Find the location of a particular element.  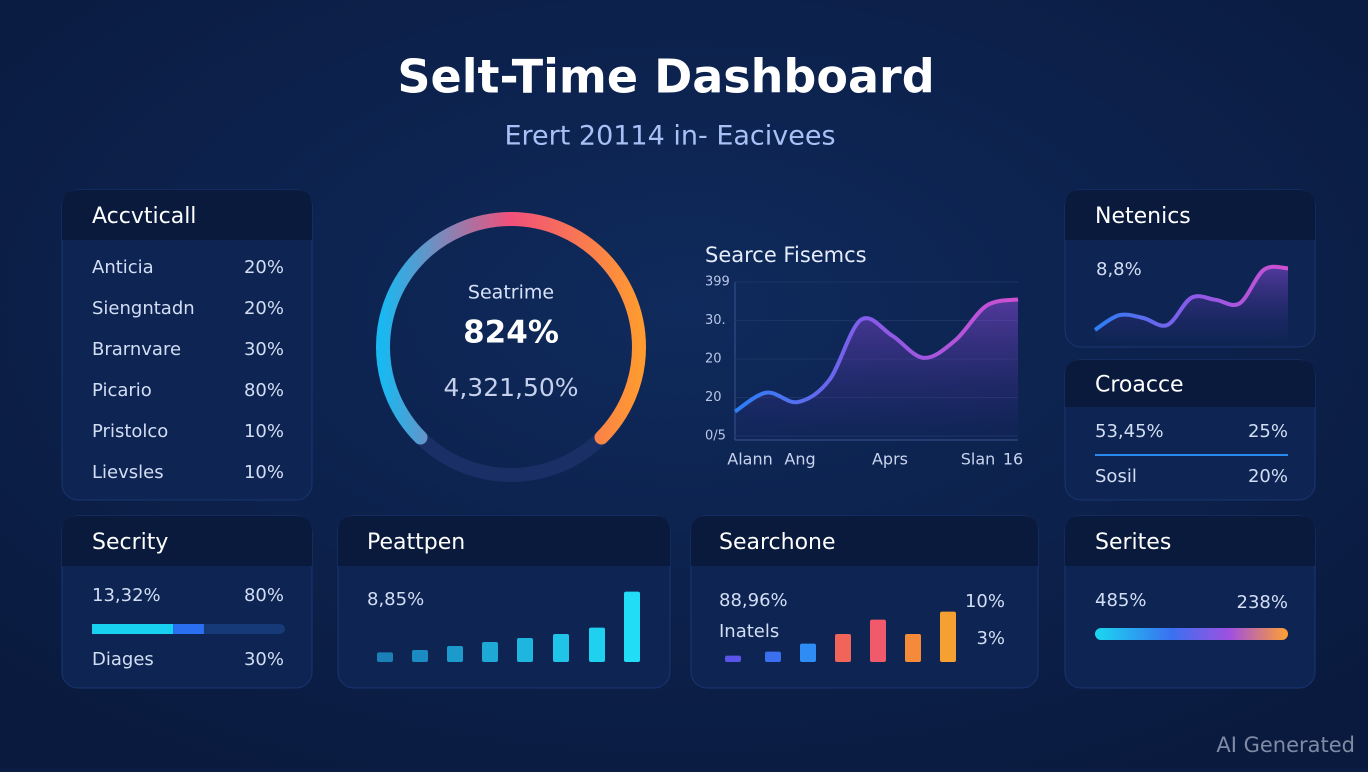

gauge-value: 824% is located at coordinates (511, 333).